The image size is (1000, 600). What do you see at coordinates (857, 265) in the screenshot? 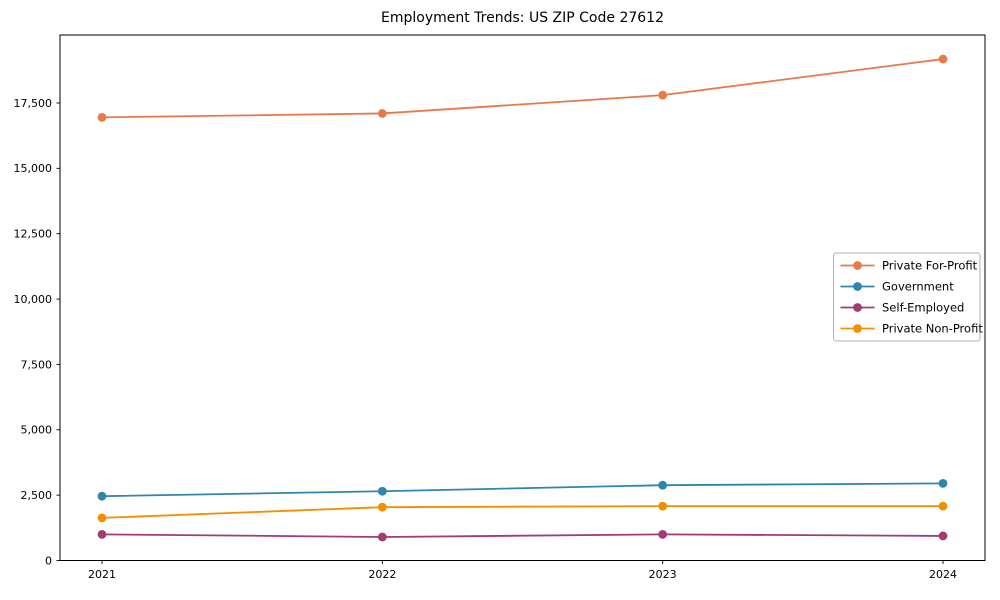
I see `legend-marker-private-for-profit` at bounding box center [857, 265].